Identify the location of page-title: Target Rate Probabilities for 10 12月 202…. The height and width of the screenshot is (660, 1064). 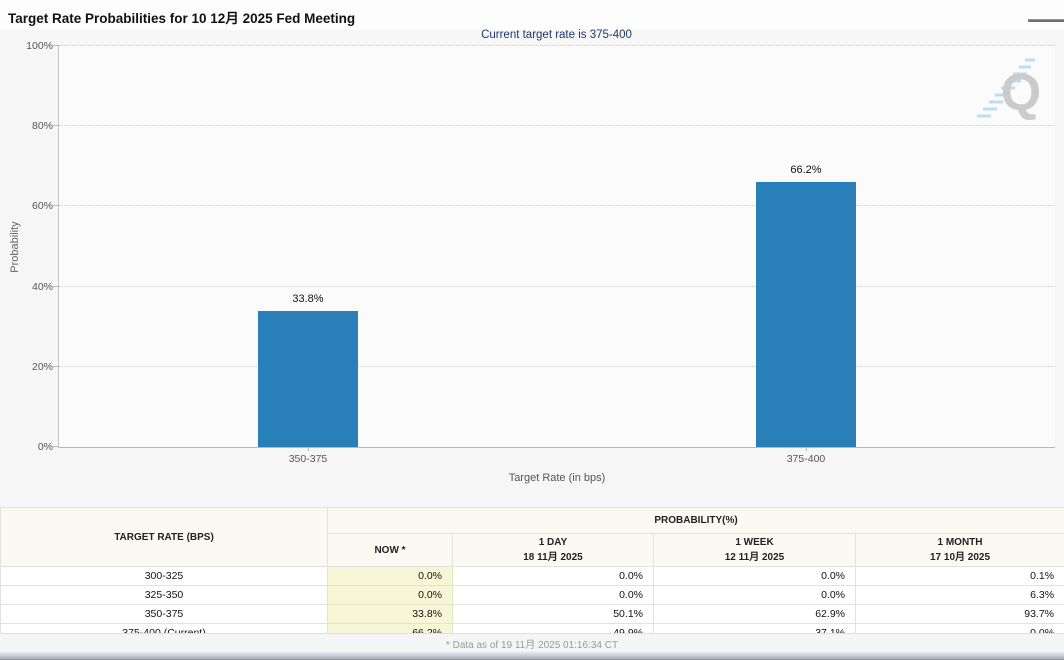
(182, 18).